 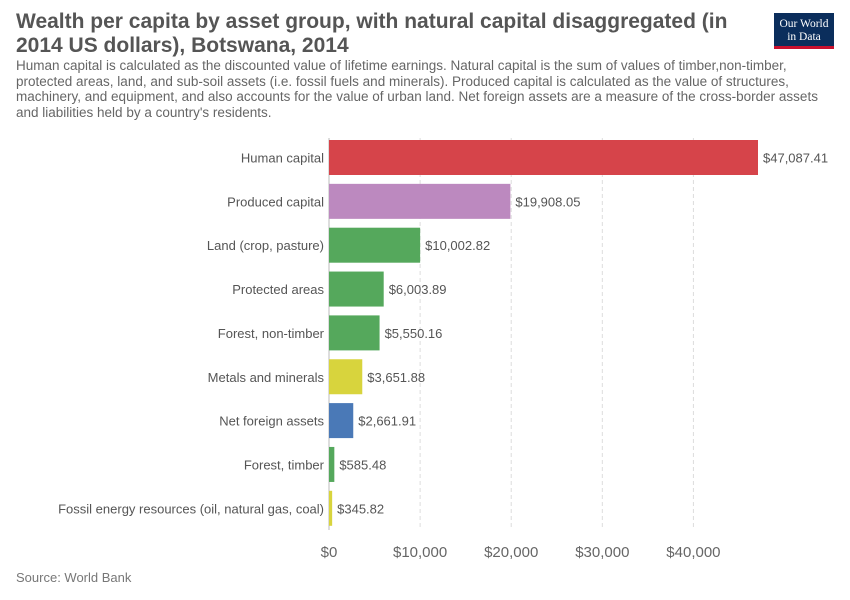 I want to click on x-tick-label: $30,000, so click(x=602, y=552).